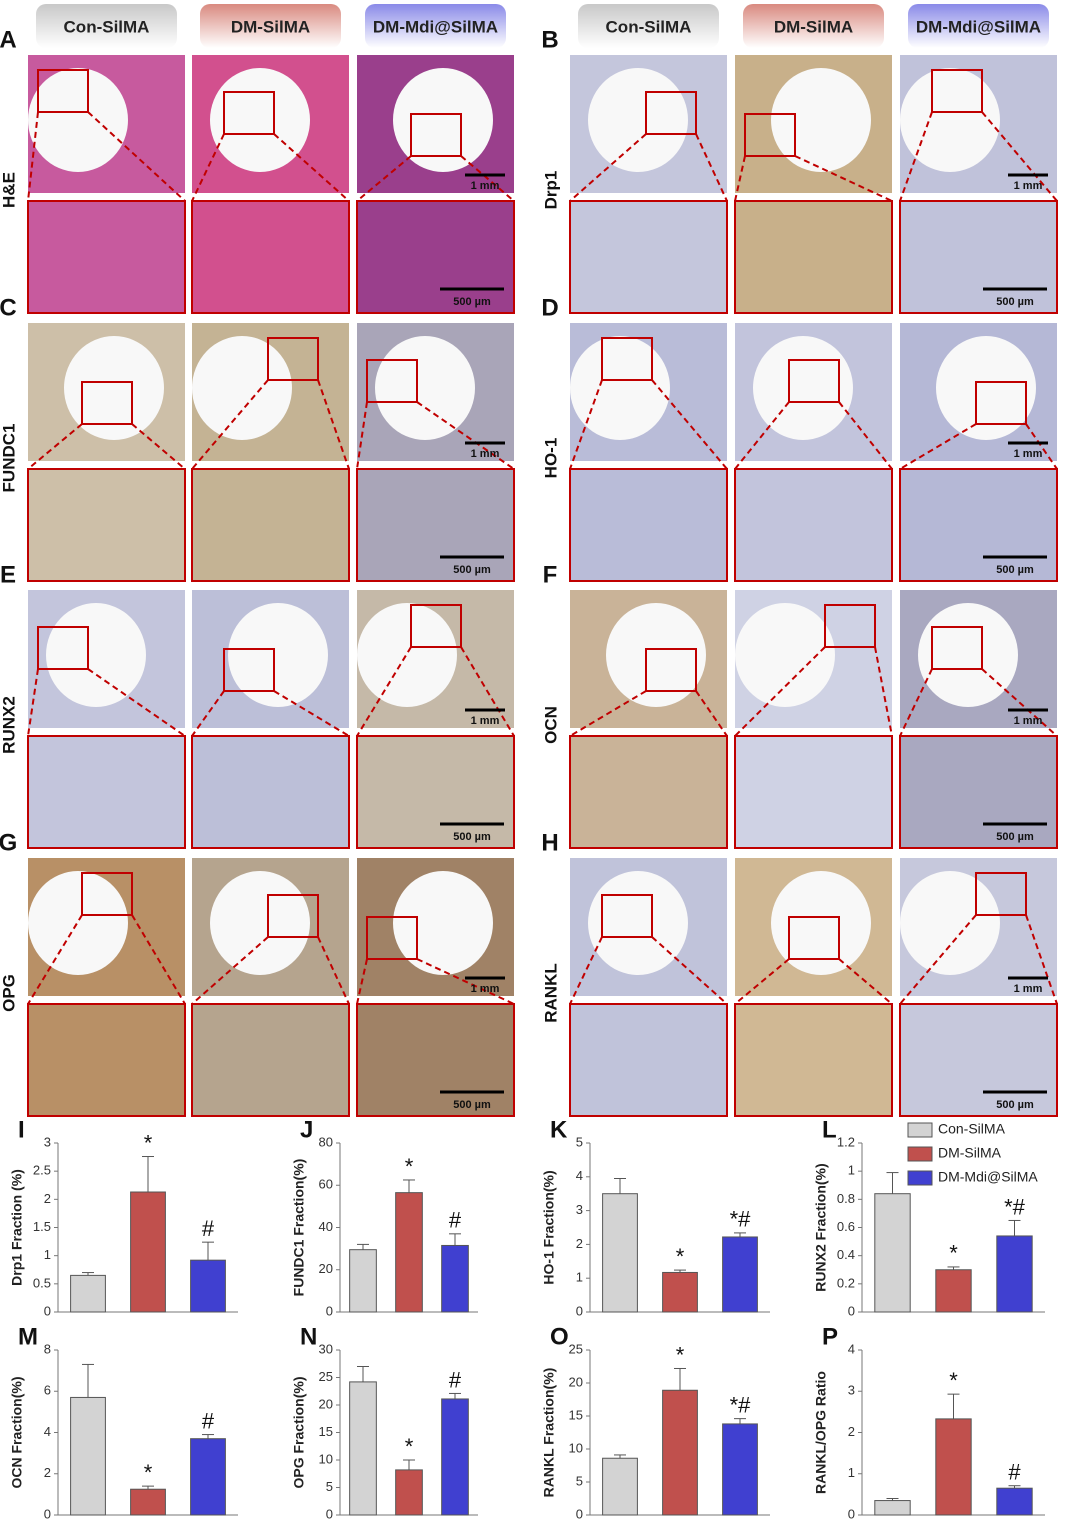  I want to click on group-header: Con-SilMA, so click(107, 26).